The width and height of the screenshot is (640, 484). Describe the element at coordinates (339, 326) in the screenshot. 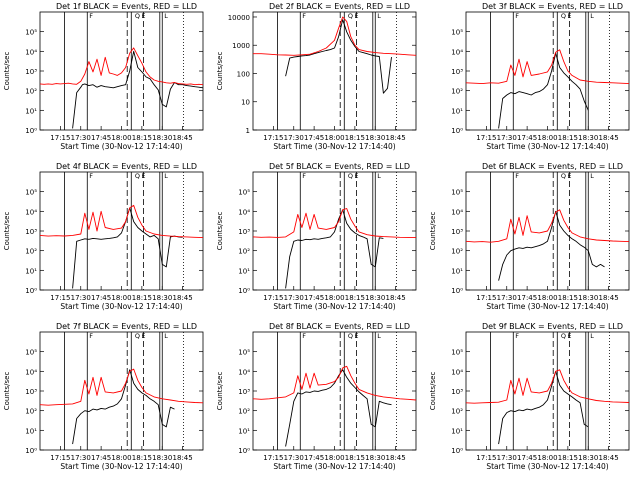

I see `chart-title: Det 8f BLACK = Events, RED = LLD` at that location.